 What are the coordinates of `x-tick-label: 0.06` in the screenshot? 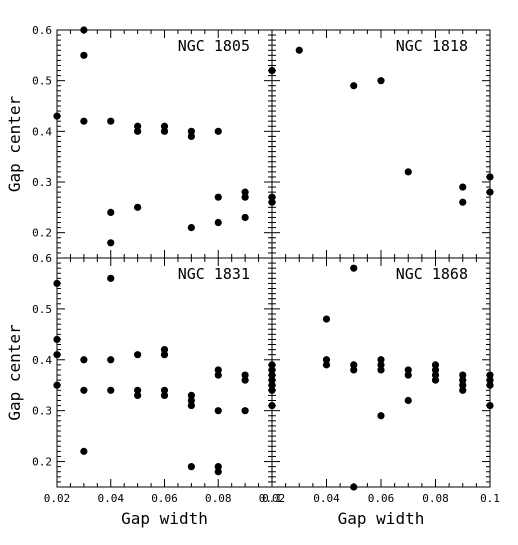 It's located at (164, 498).